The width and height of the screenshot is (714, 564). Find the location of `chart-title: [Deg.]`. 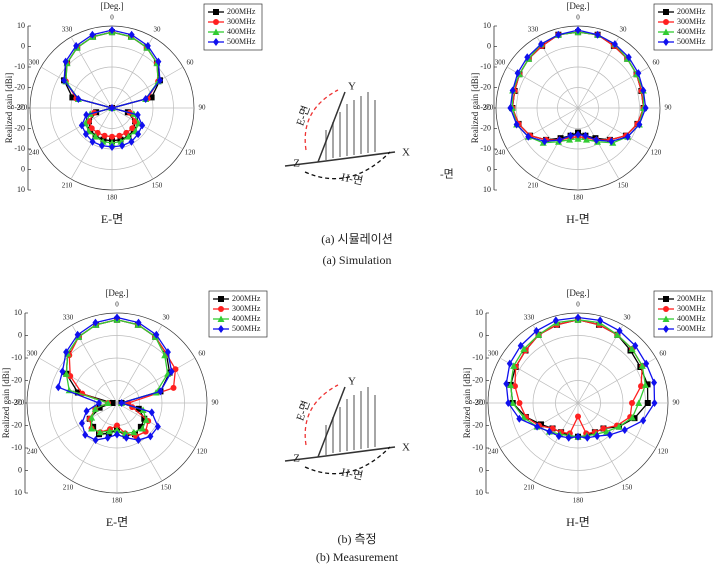

chart-title: [Deg.] is located at coordinates (577, 6).